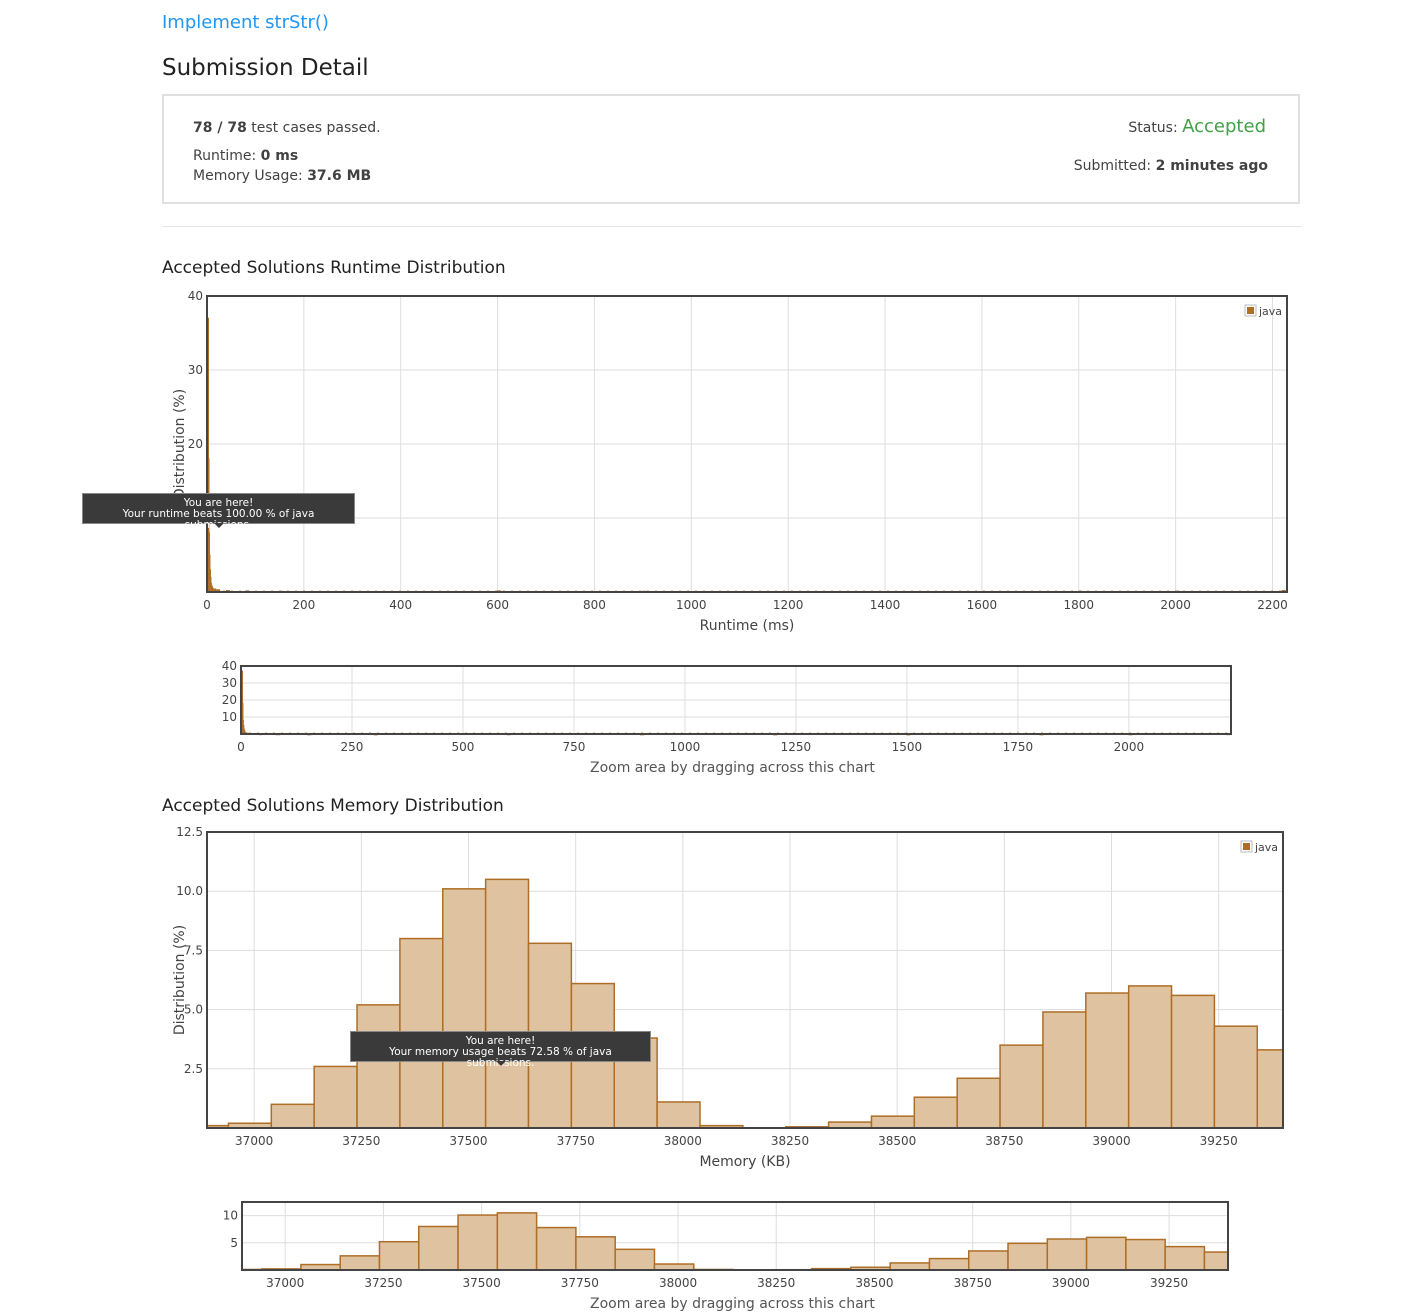 The width and height of the screenshot is (1418, 1316). I want to click on x-tick-label: 37250, so click(383, 1283).